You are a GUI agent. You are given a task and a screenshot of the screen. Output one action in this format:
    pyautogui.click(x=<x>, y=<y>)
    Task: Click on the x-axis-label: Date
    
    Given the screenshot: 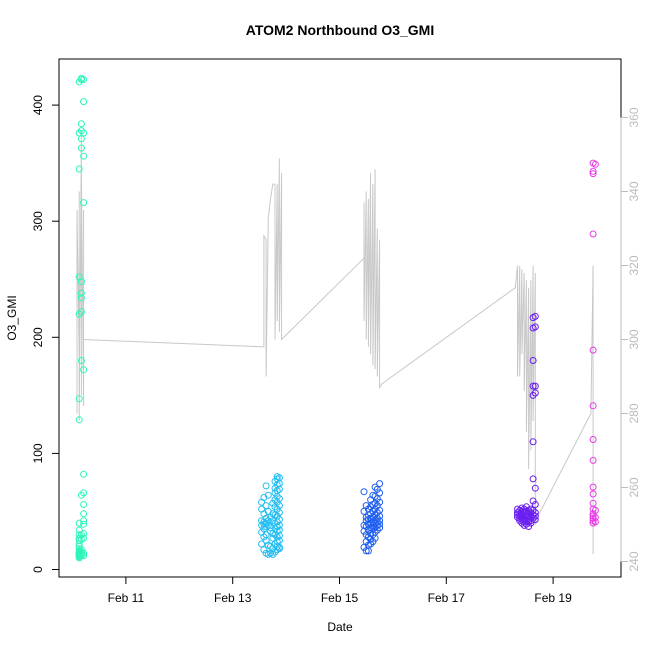 What is the action you would take?
    pyautogui.click(x=340, y=627)
    